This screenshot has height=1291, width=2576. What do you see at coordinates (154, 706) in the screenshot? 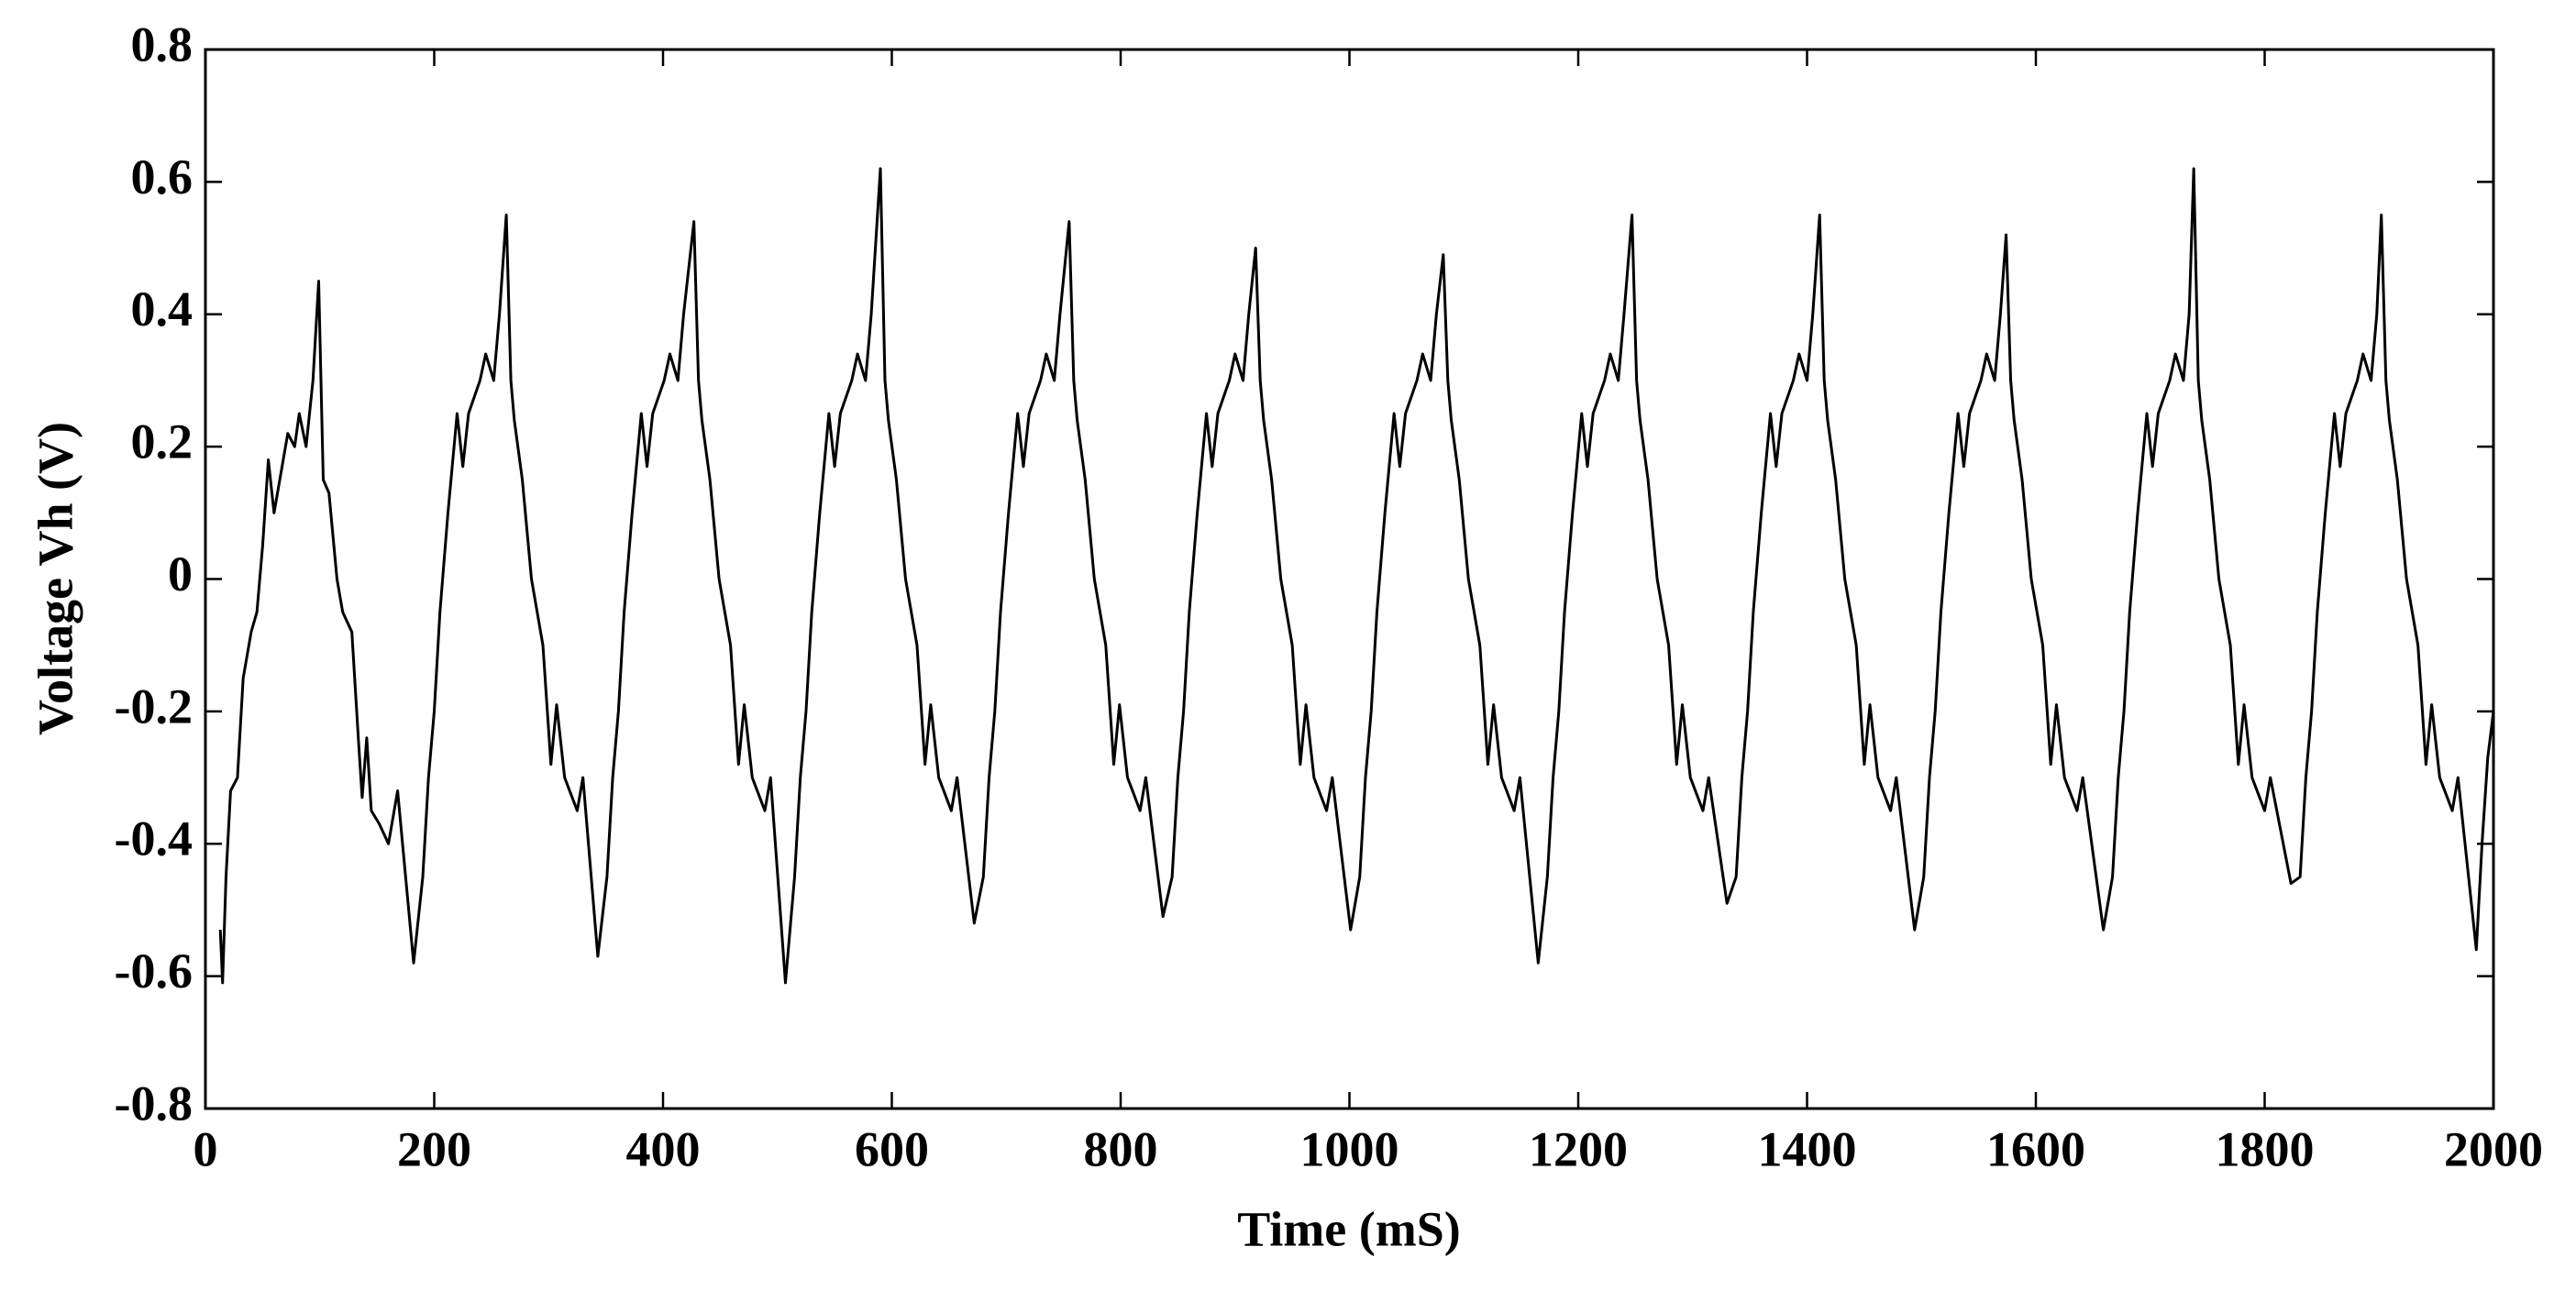
I see `y-tick-label: -0.2` at bounding box center [154, 706].